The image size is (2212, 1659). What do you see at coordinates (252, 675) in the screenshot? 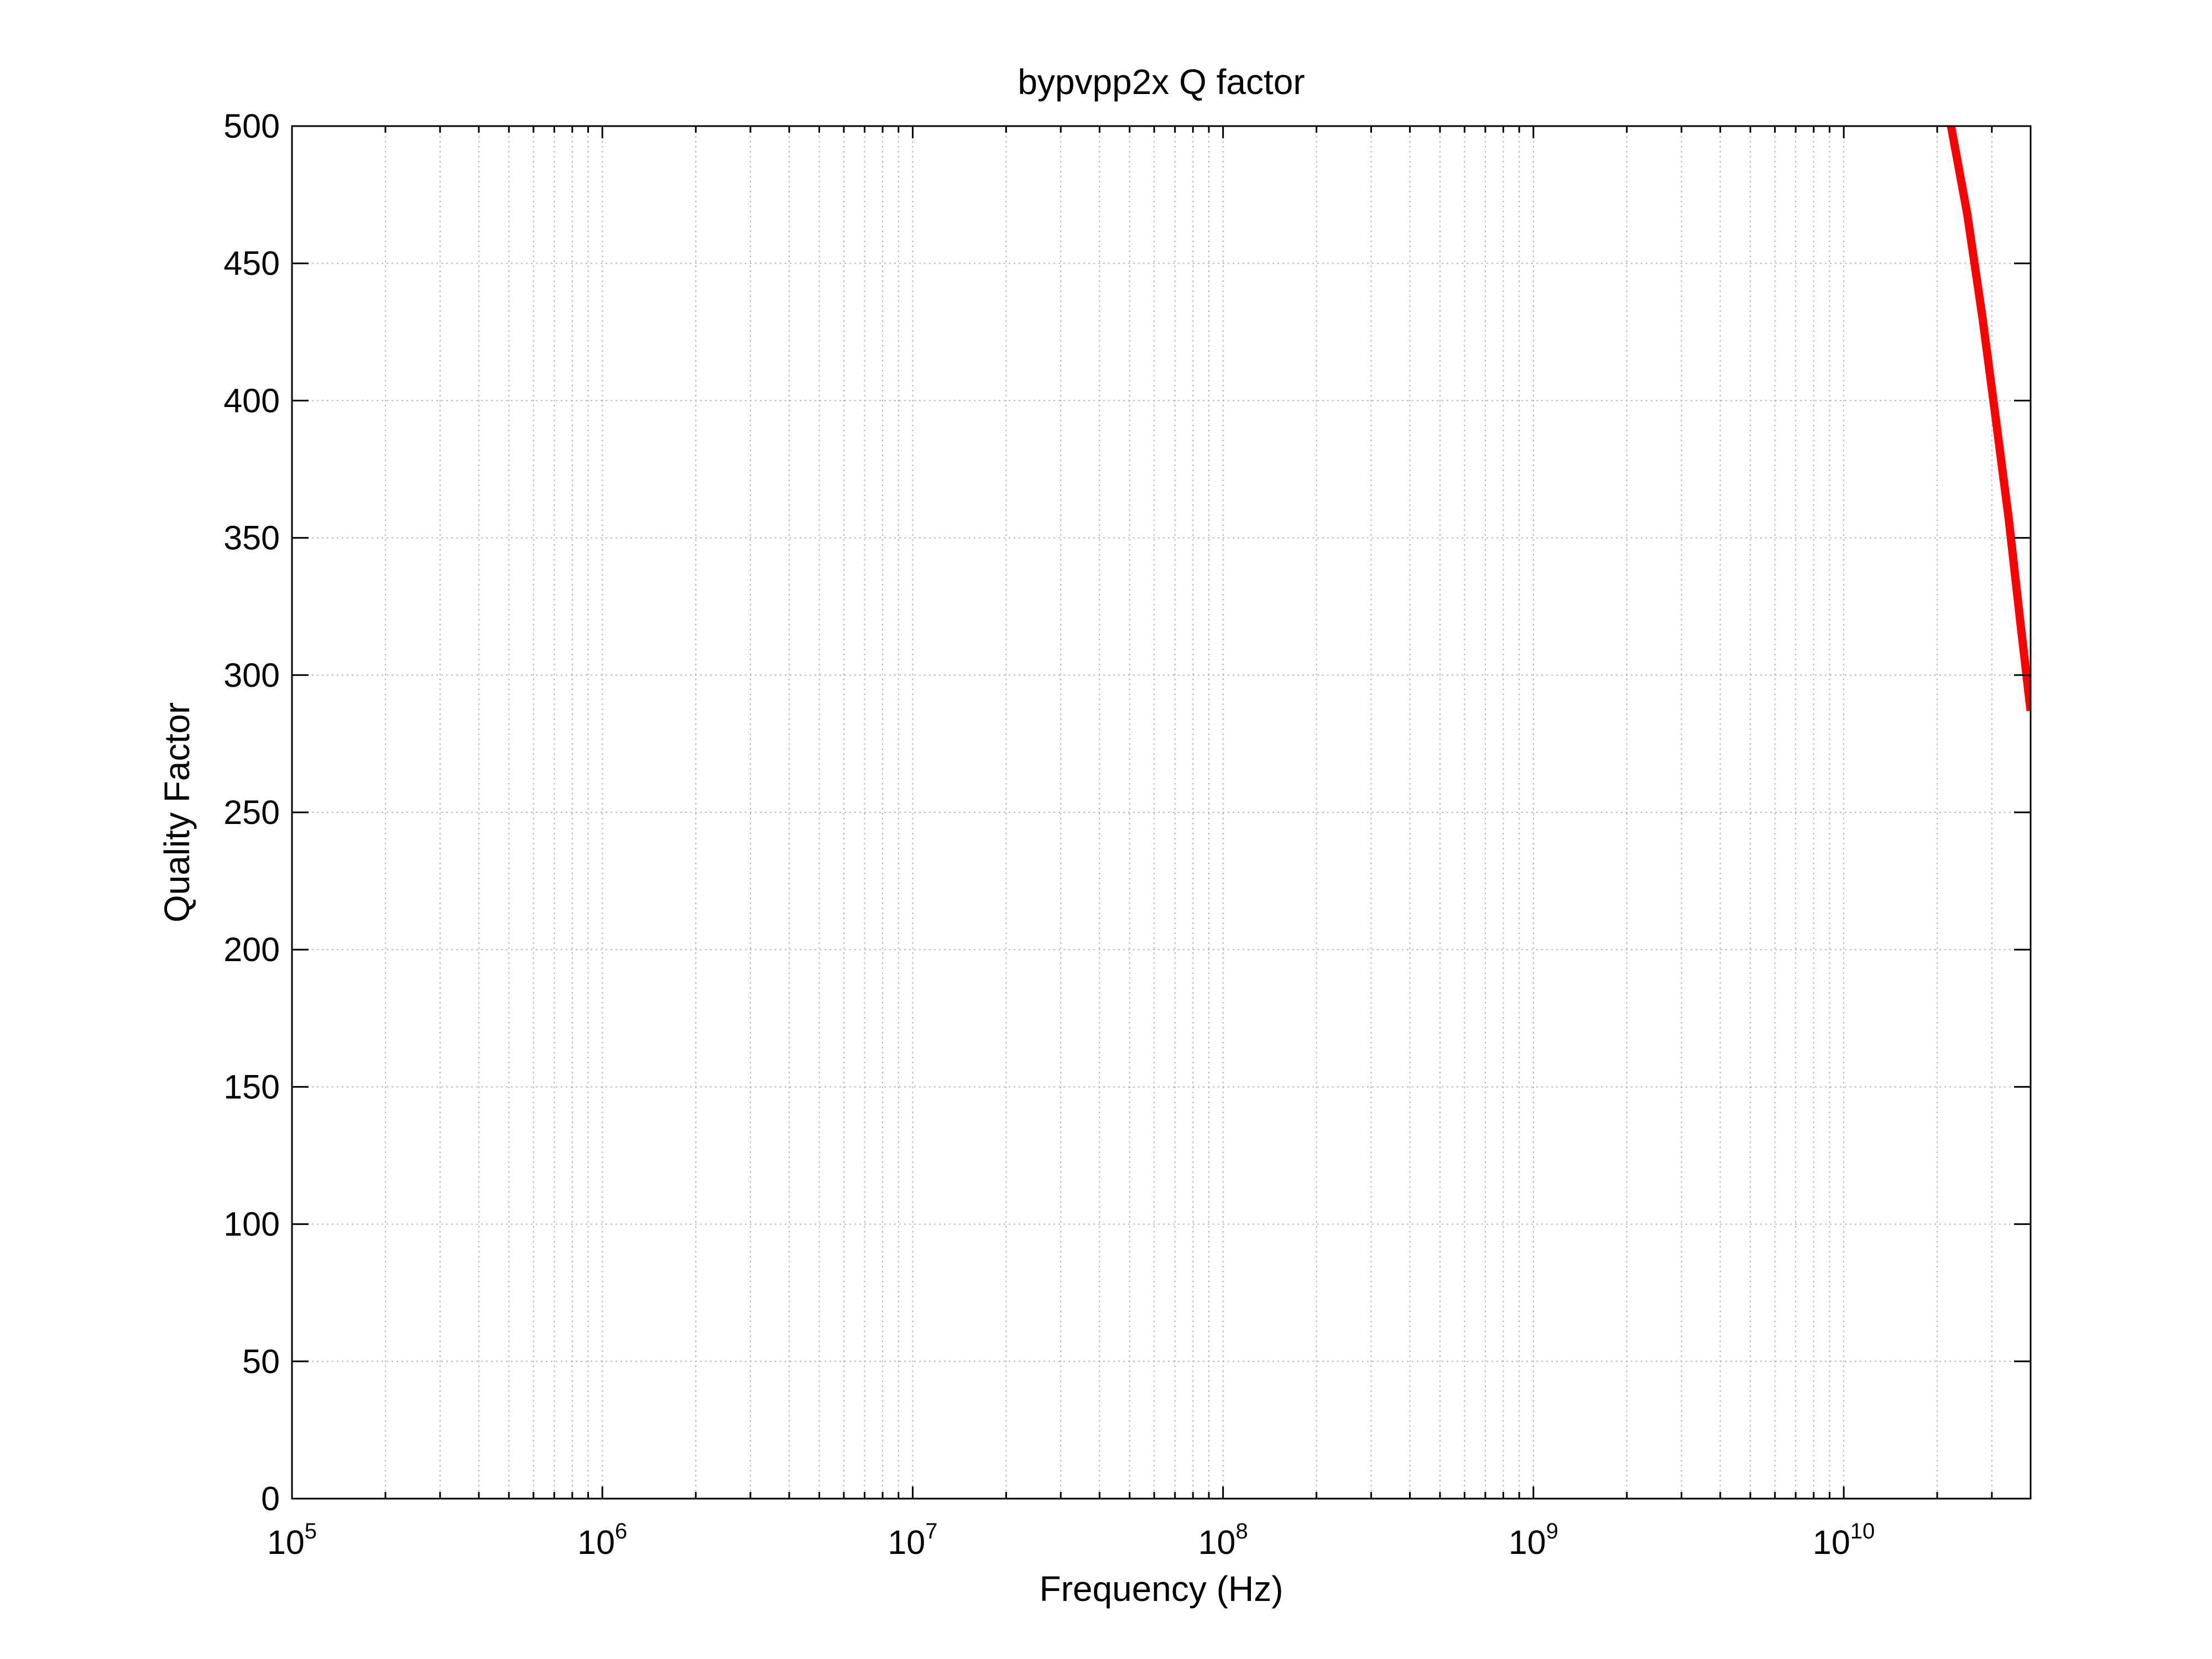
I see `y-tick-label: 300` at bounding box center [252, 675].